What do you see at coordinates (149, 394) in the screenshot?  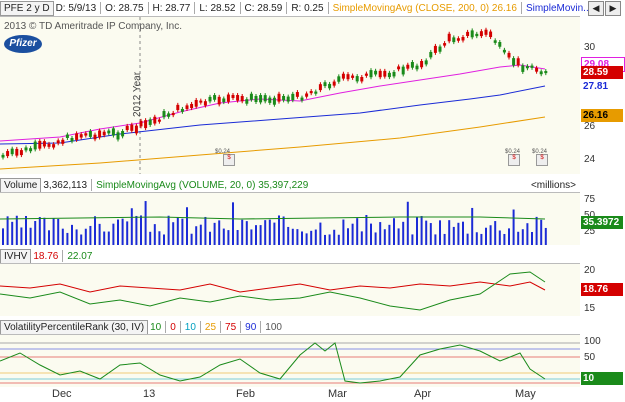 I see `x-label: 13` at bounding box center [149, 394].